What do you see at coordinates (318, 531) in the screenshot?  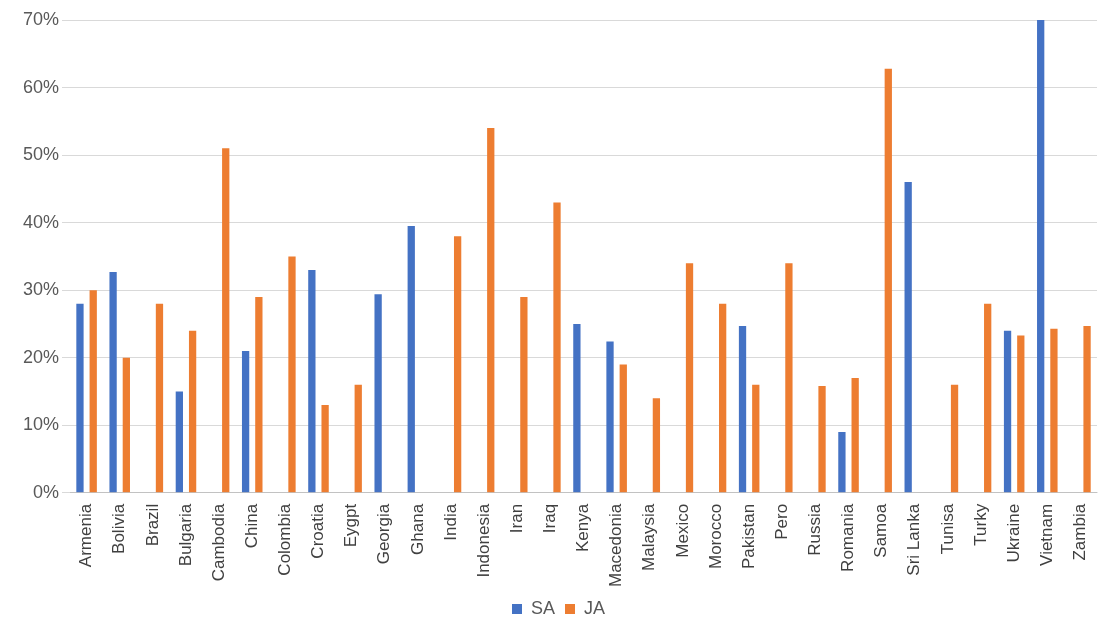 I see `x-tick-label: Croatia` at bounding box center [318, 531].